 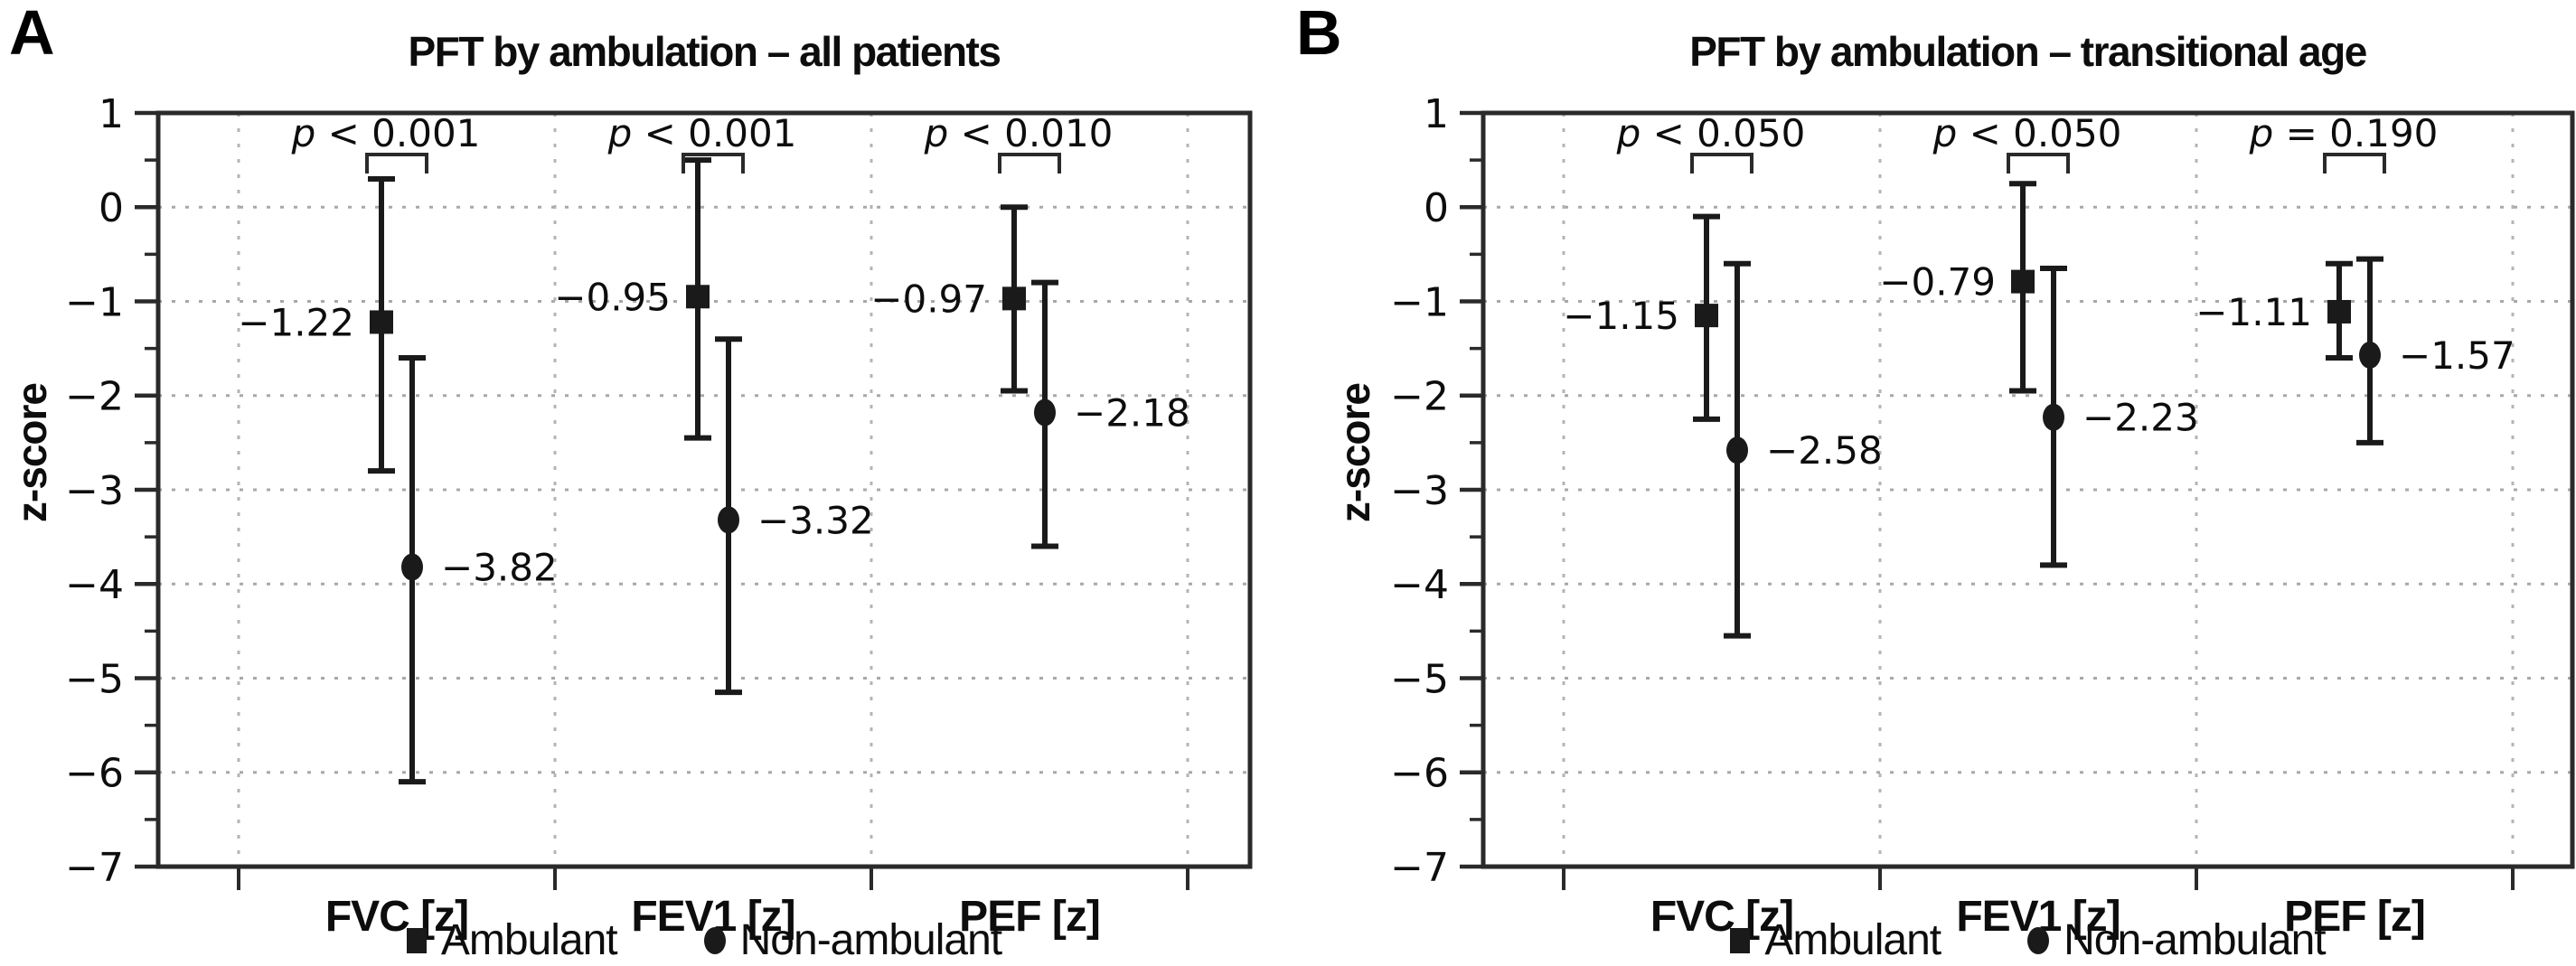 What do you see at coordinates (1621, 316) in the screenshot?
I see `value-label: −1.15` at bounding box center [1621, 316].